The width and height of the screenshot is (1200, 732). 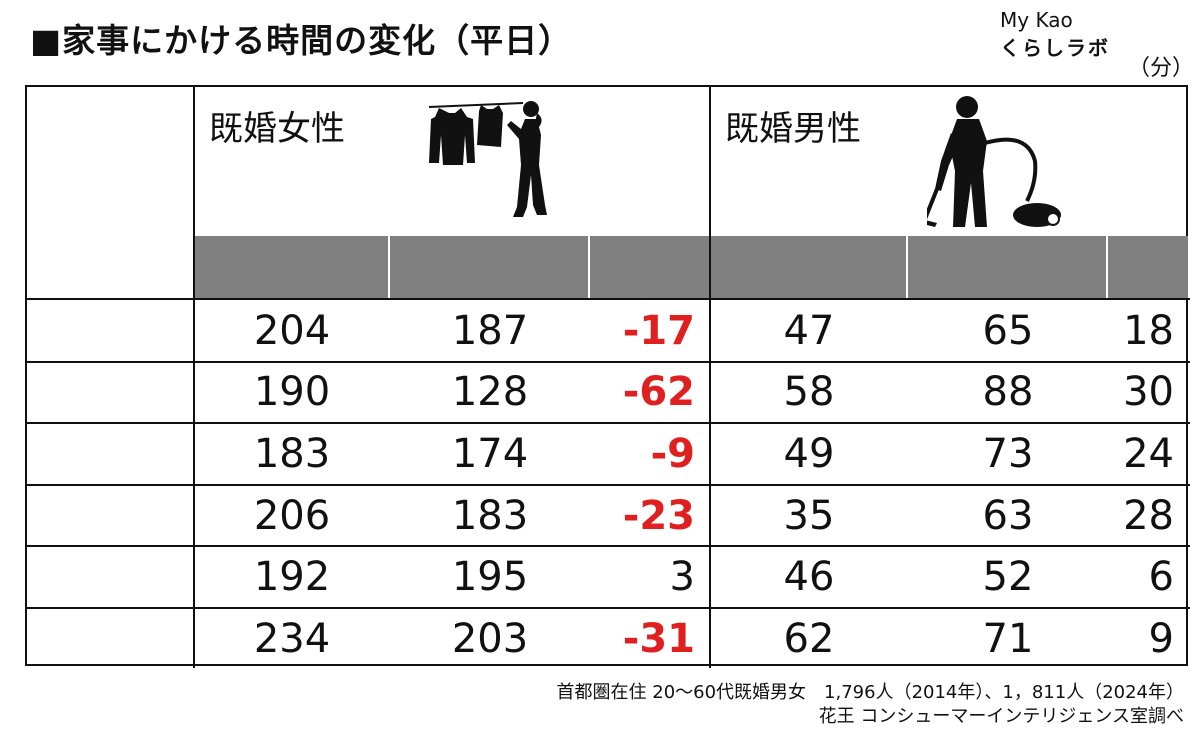 I want to click on unit-label: （分）, so click(x=1161, y=68).